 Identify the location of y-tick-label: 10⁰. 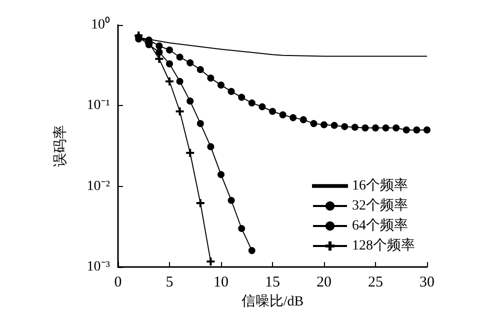
(100, 24).